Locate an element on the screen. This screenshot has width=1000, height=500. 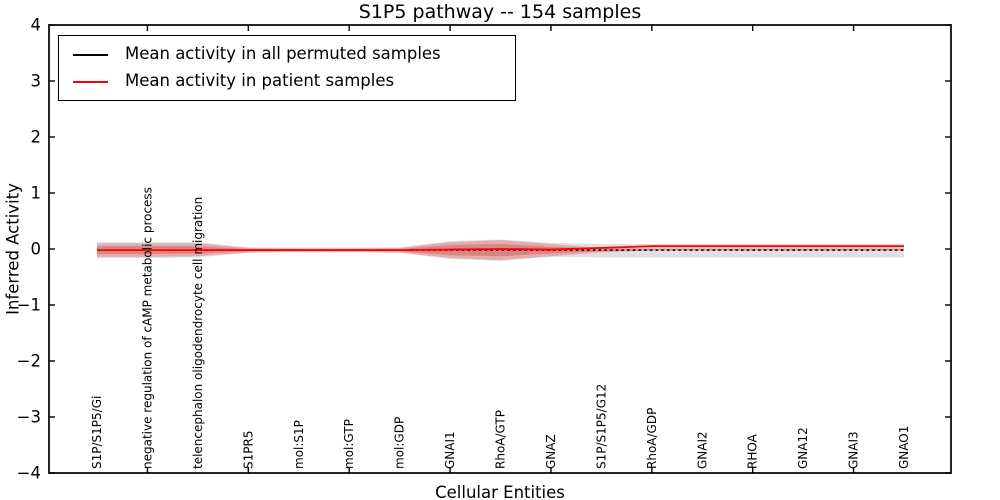
legend-label-patient: Mean activity in patient samples is located at coordinates (260, 81).